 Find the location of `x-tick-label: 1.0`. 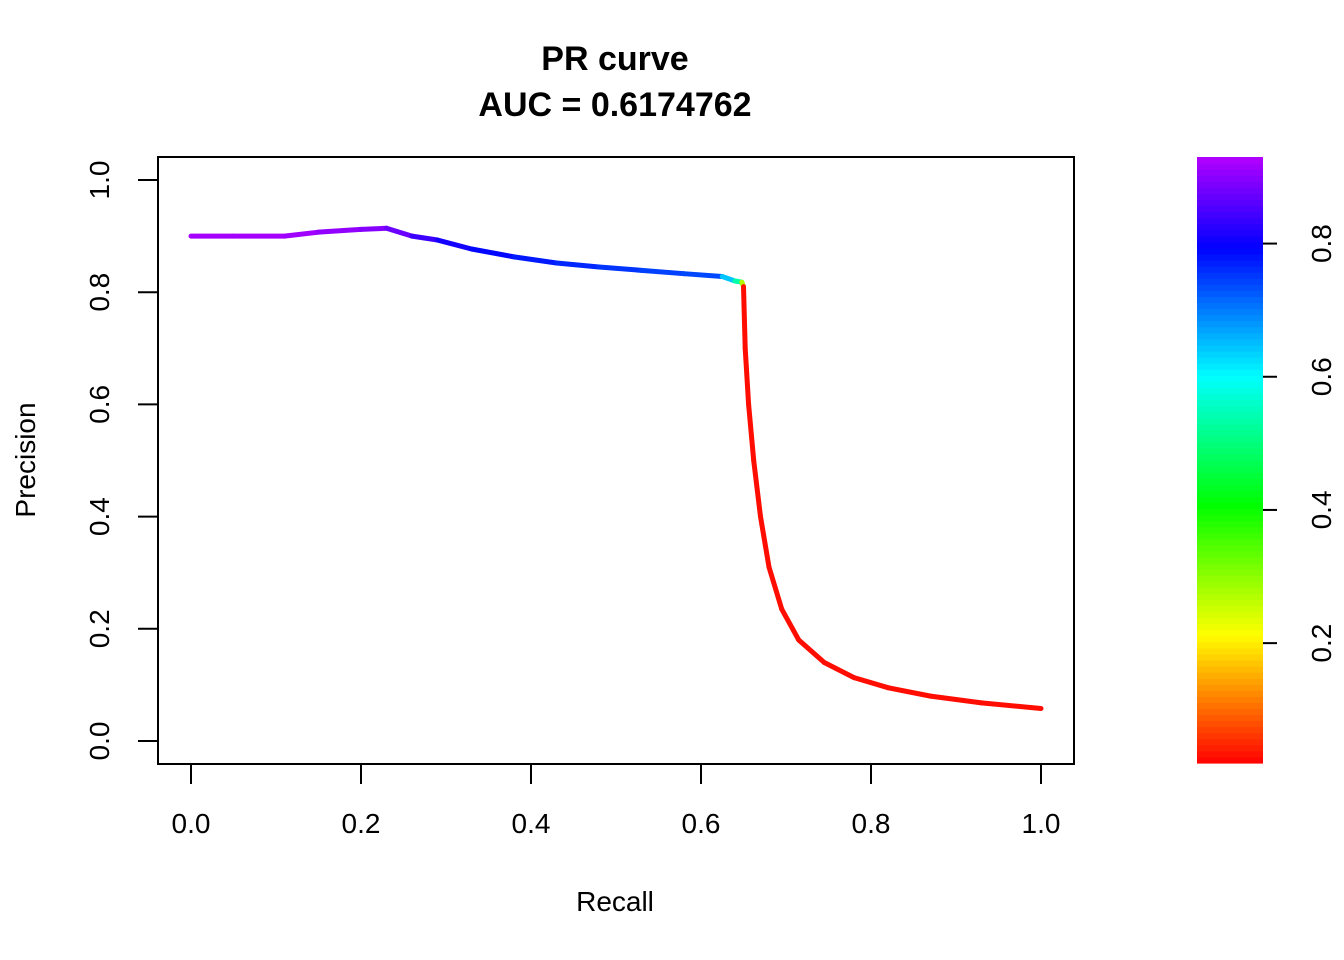

x-tick-label: 1.0 is located at coordinates (1041, 823).